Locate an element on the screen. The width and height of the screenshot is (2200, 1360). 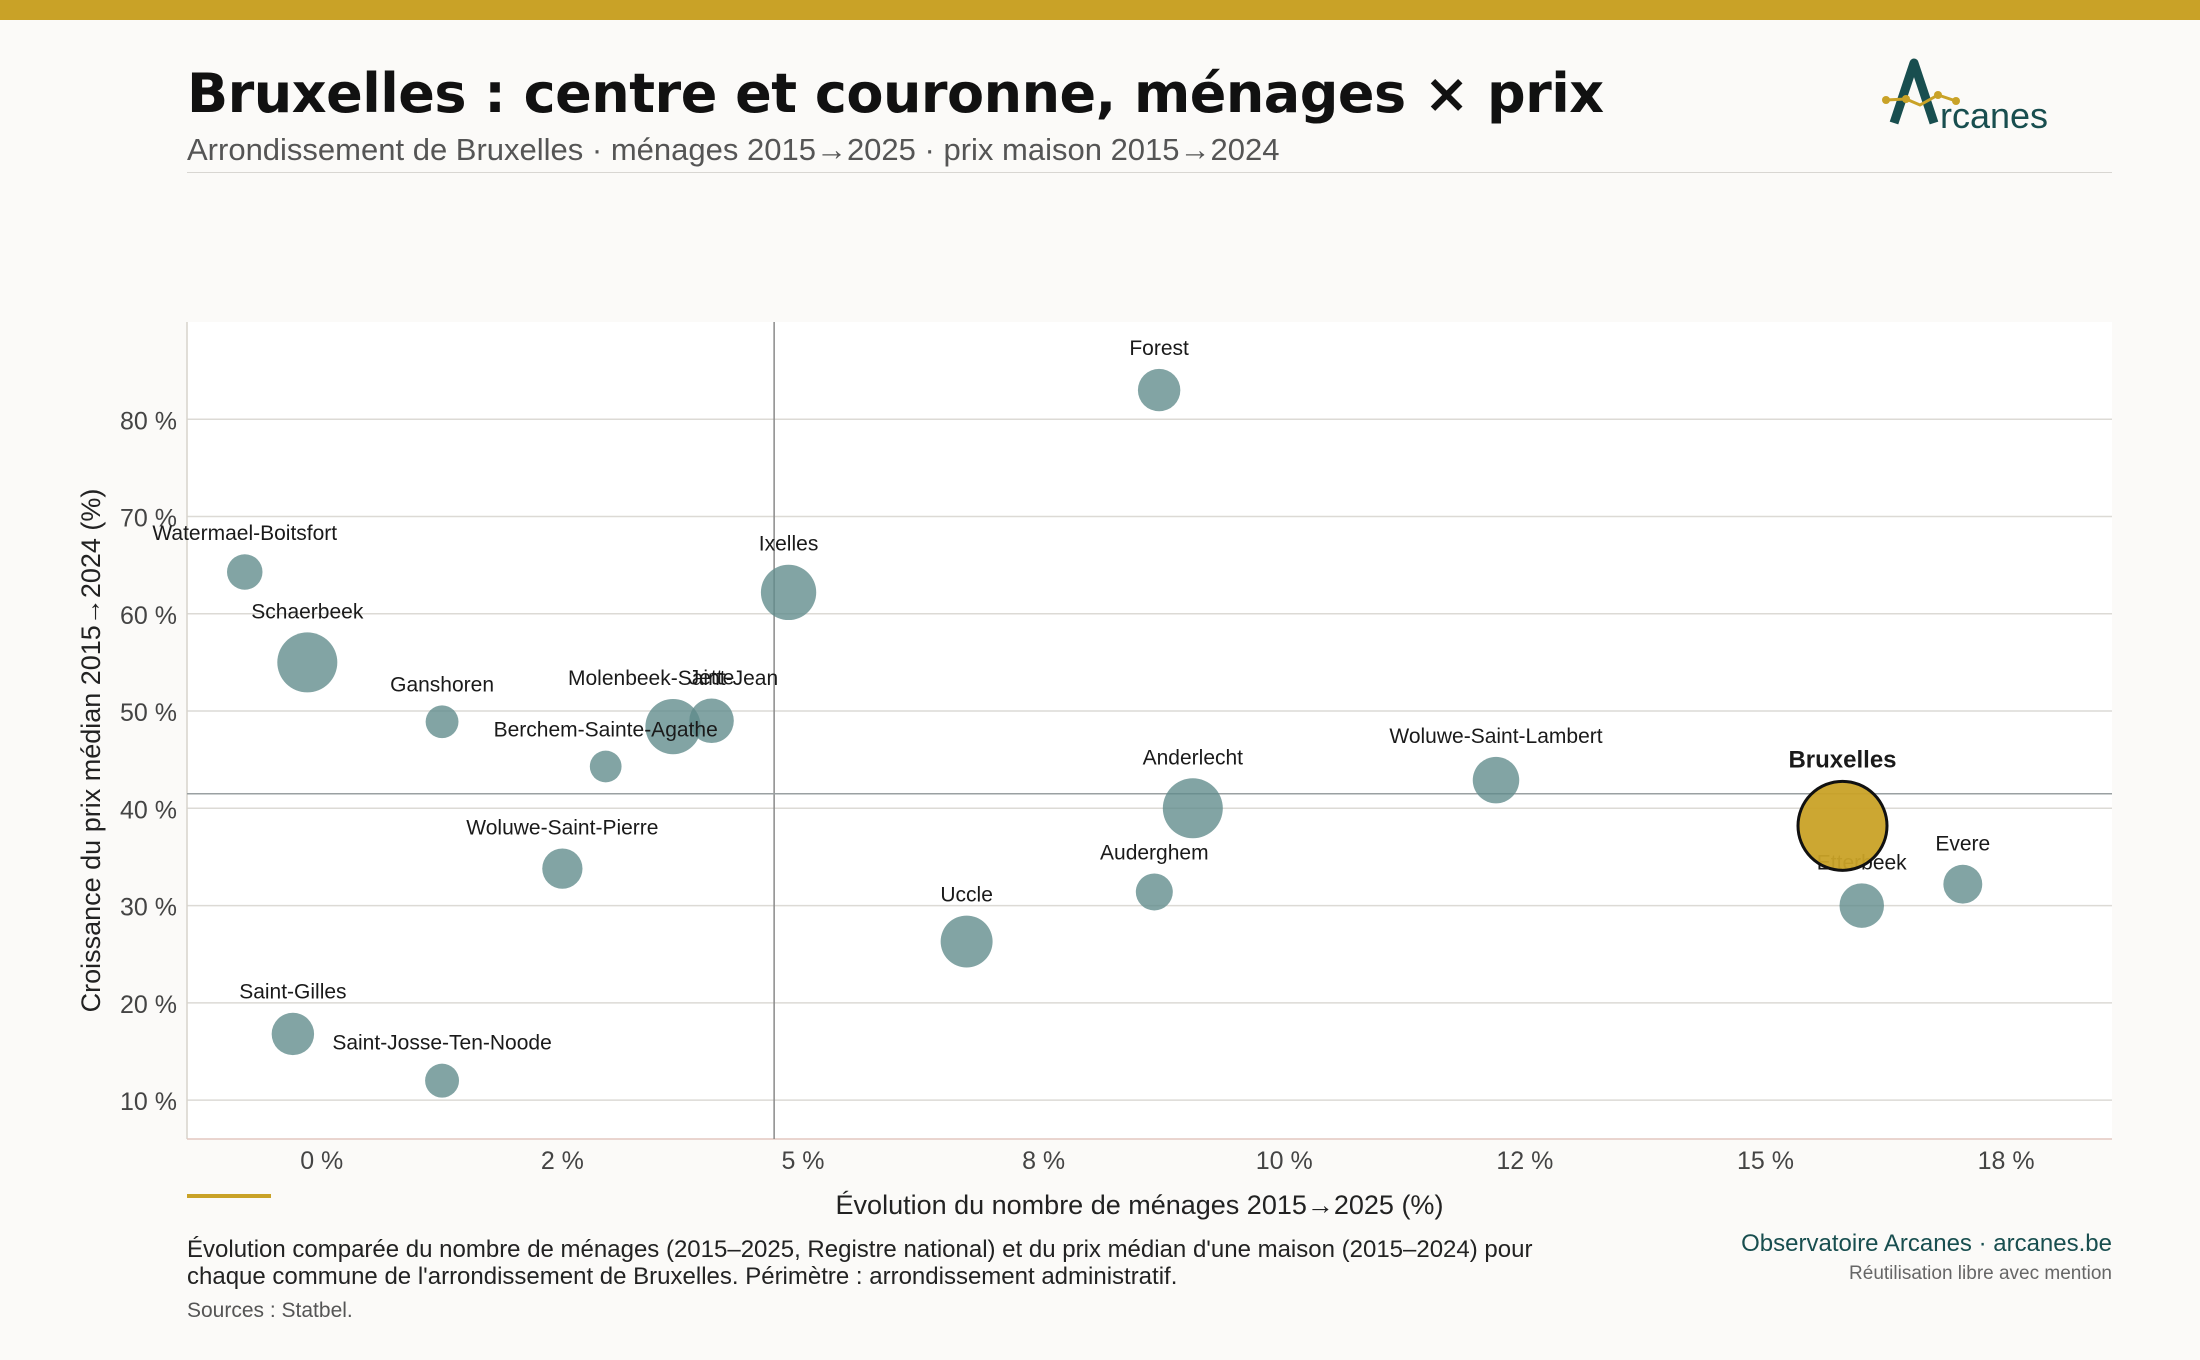
point-watermael-boitsfort is located at coordinates (245, 572).